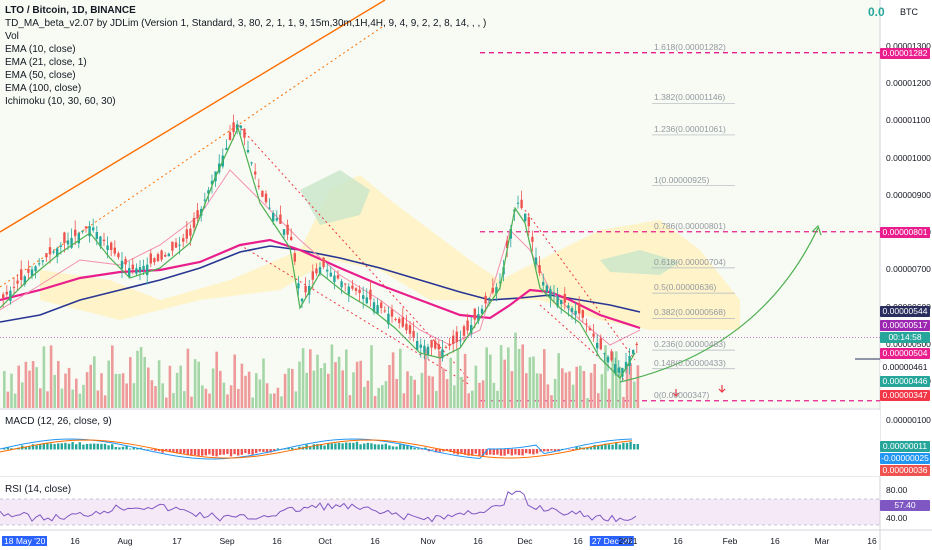 This screenshot has height=550, width=932. Describe the element at coordinates (40, 49) in the screenshot. I see `indicator-ema10: EMA (10, close)` at that location.